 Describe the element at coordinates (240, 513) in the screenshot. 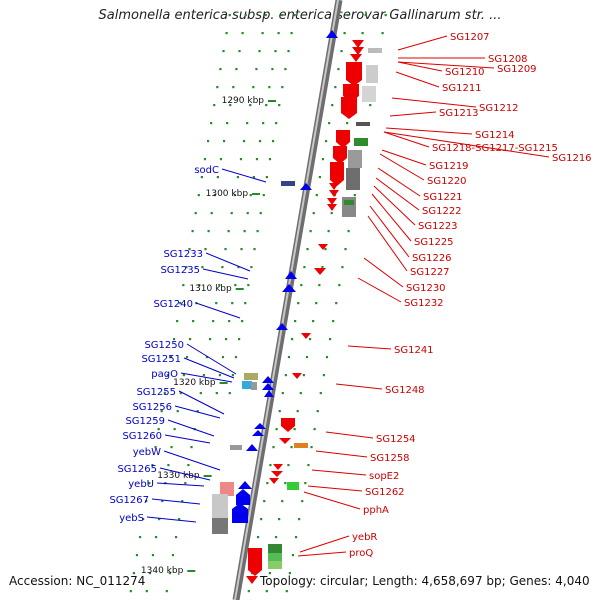

I see `gene-block-reverse` at that location.